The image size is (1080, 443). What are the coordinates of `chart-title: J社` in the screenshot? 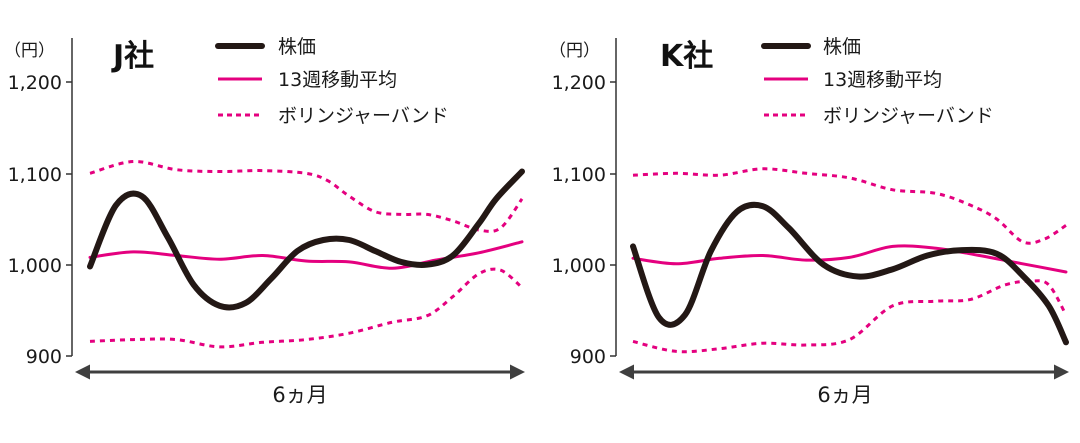 It's located at (132, 56).